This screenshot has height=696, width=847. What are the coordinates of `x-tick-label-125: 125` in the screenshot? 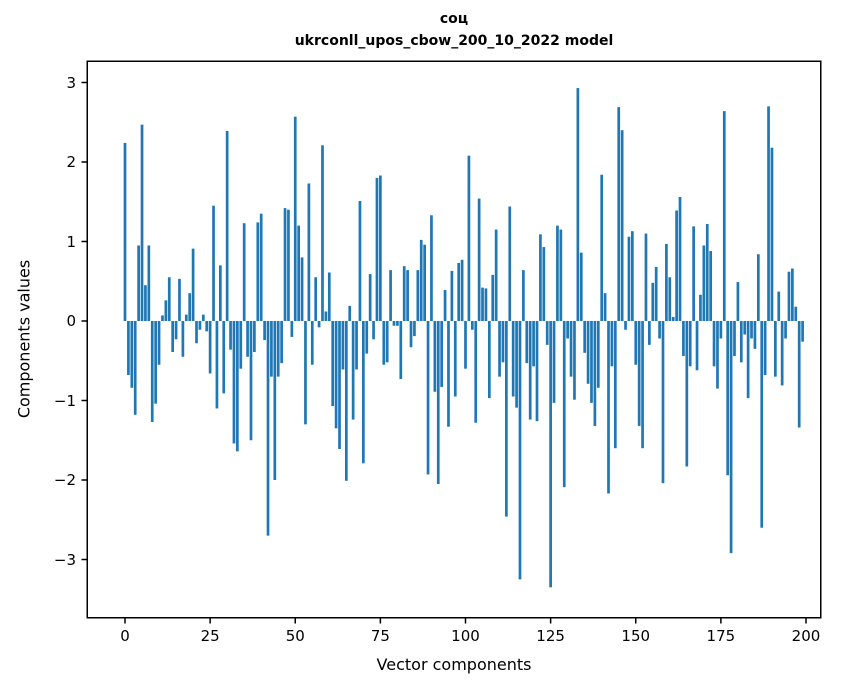 It's located at (550, 636).